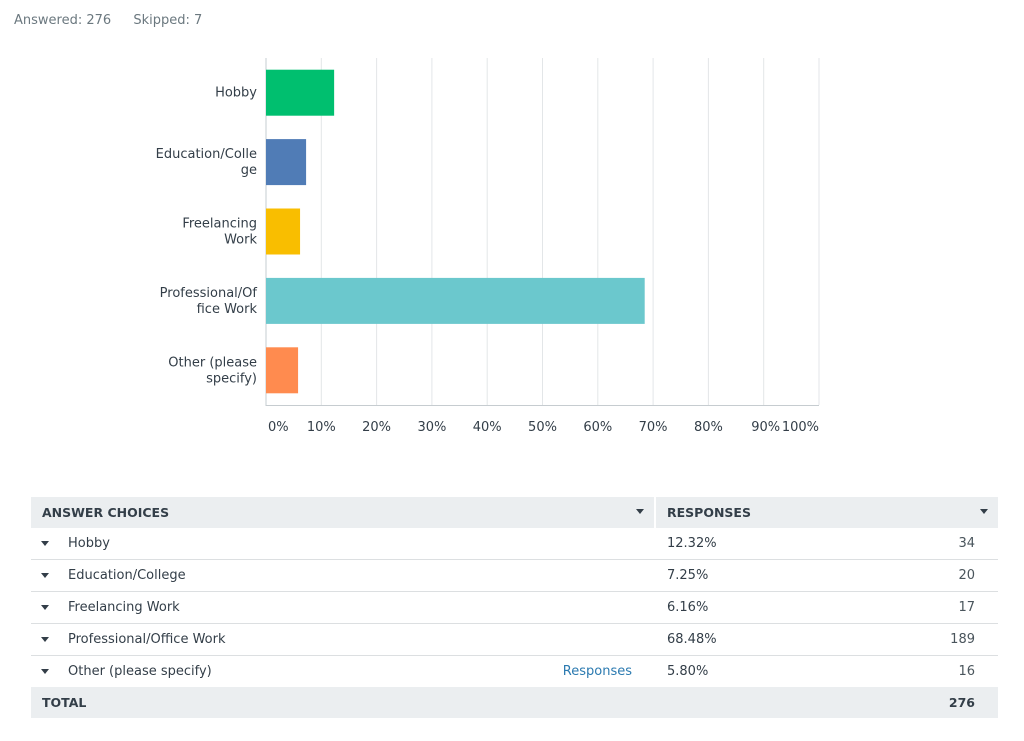  What do you see at coordinates (219, 224) in the screenshot?
I see `category-label: Freelancing` at bounding box center [219, 224].